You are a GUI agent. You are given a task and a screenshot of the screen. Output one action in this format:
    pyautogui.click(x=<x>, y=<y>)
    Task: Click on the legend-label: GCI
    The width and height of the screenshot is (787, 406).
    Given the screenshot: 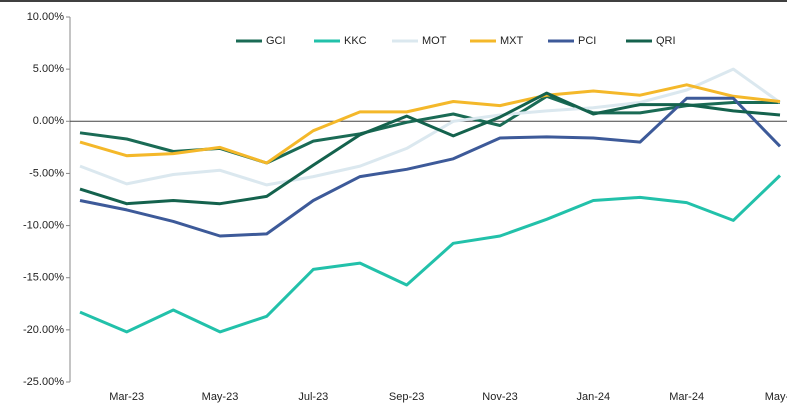 What is the action you would take?
    pyautogui.click(x=276, y=41)
    